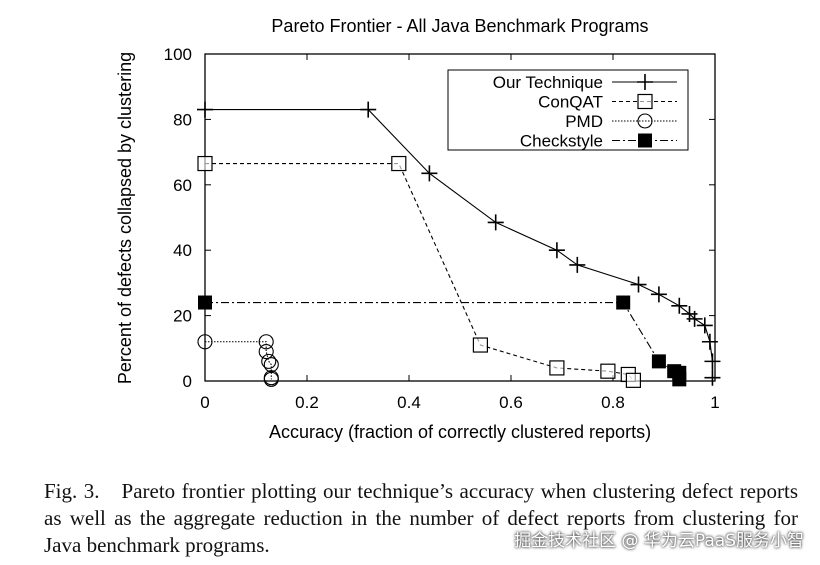  Describe the element at coordinates (182, 185) in the screenshot. I see `y-tick-label: 60` at that location.